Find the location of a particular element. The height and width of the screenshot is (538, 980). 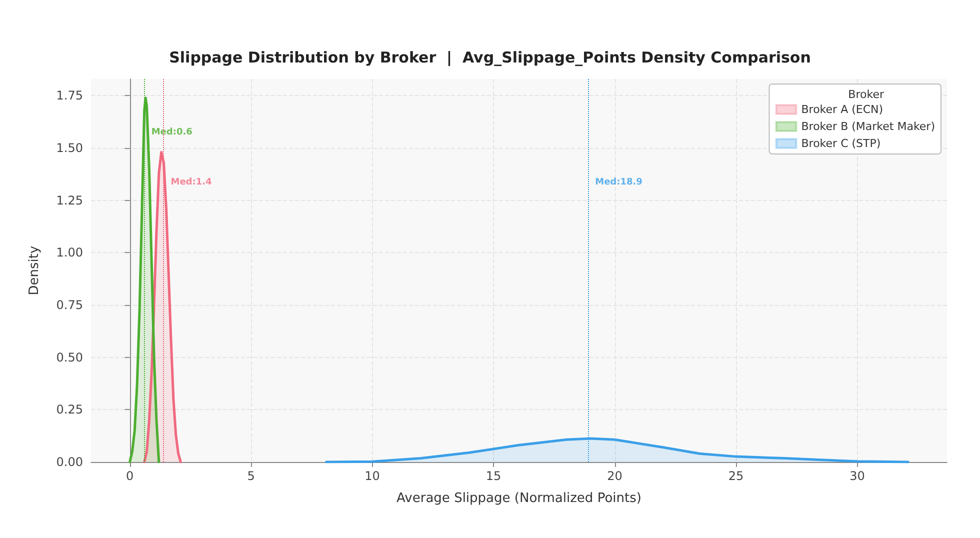

legend-title: Broker is located at coordinates (866, 94).